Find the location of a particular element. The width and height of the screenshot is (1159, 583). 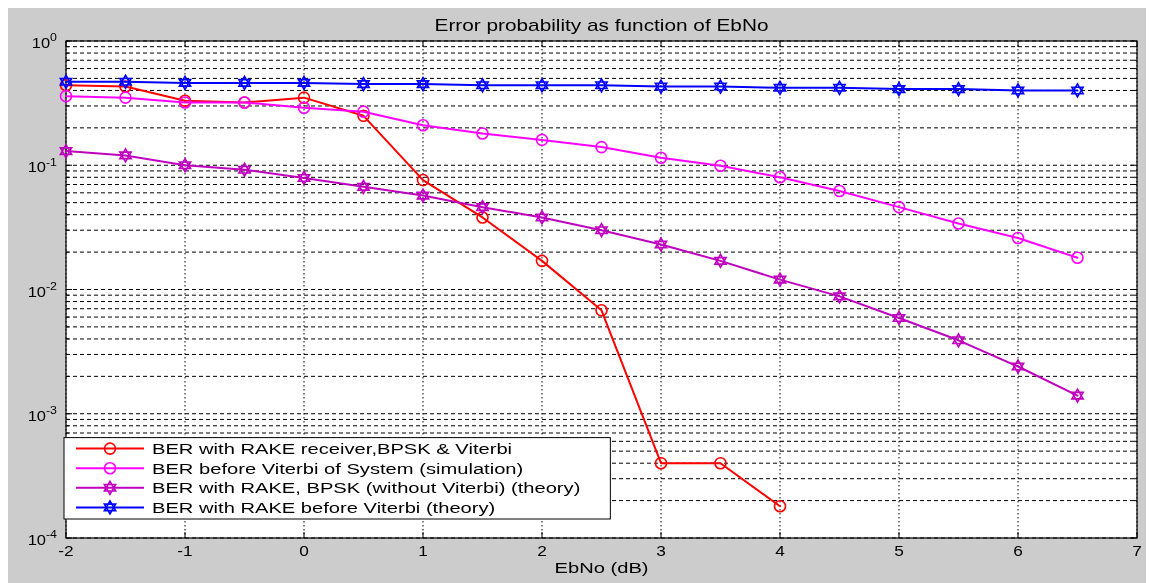

x-tick-label: 4 is located at coordinates (780, 550).